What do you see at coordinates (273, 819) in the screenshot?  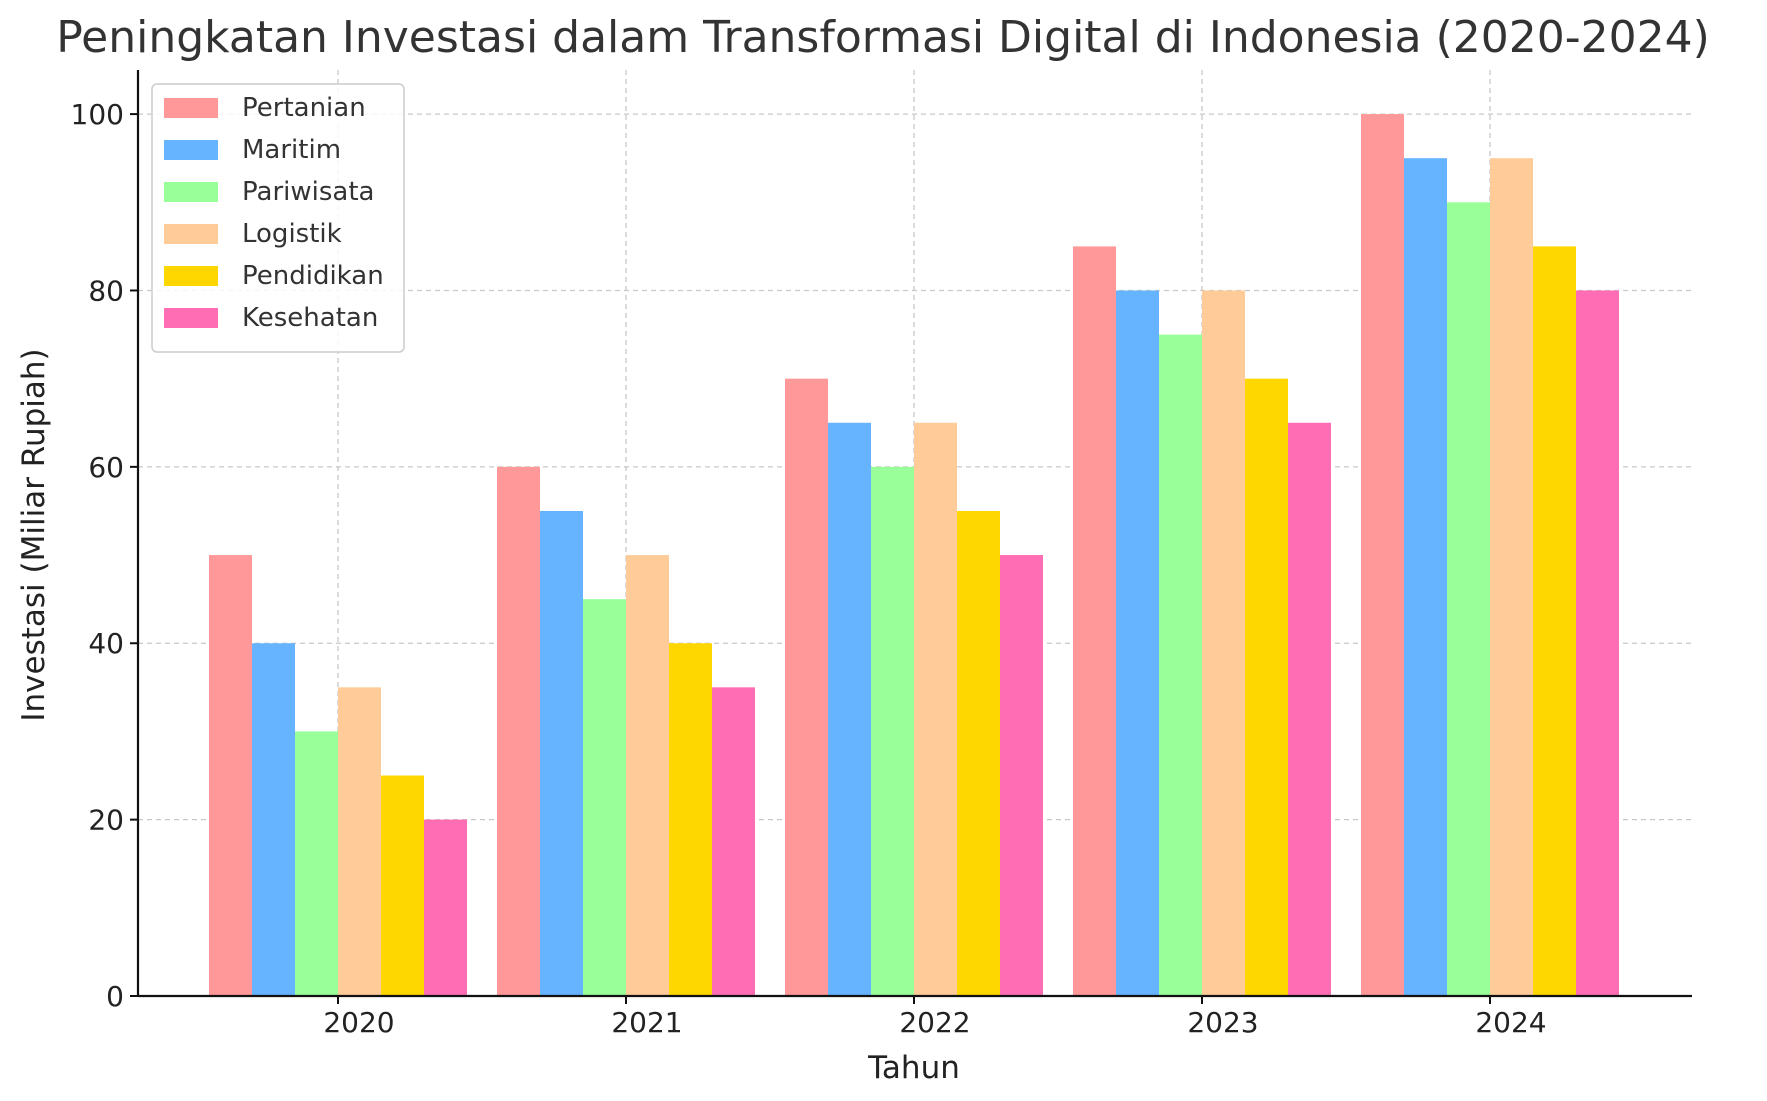 I see `bar-maritim-2020` at bounding box center [273, 819].